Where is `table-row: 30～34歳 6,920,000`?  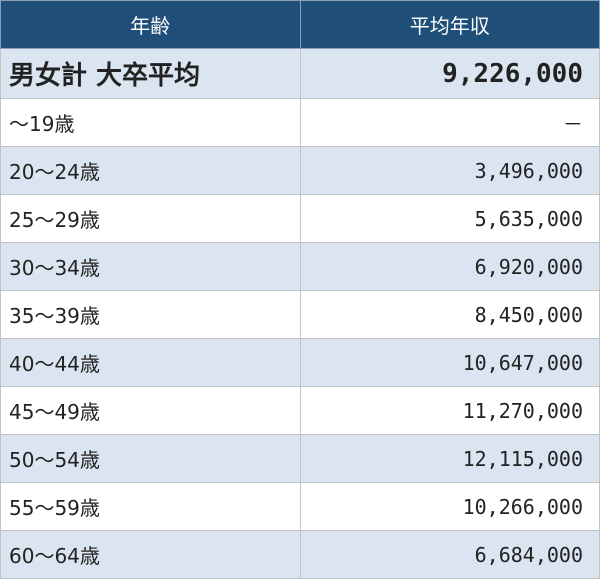 table-row: 30～34歳 6,920,000 is located at coordinates (300, 266).